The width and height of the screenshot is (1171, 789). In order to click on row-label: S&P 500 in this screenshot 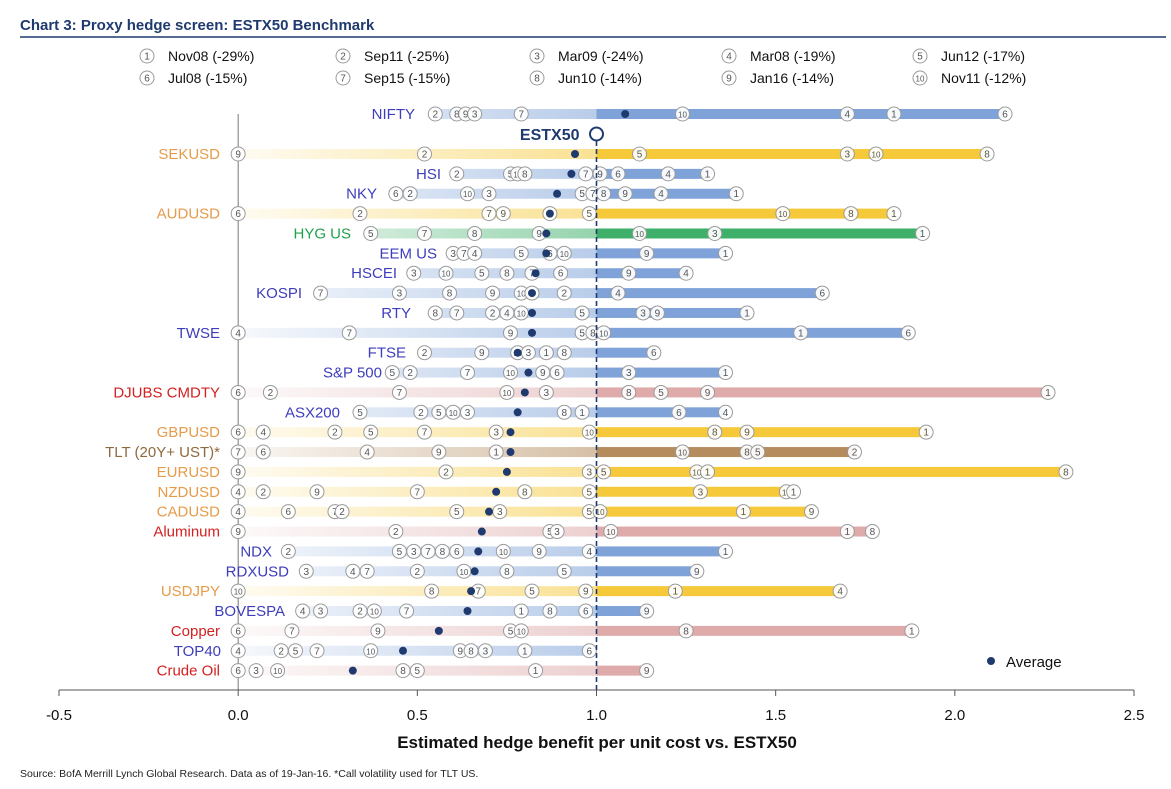, I will do `click(352, 373)`.